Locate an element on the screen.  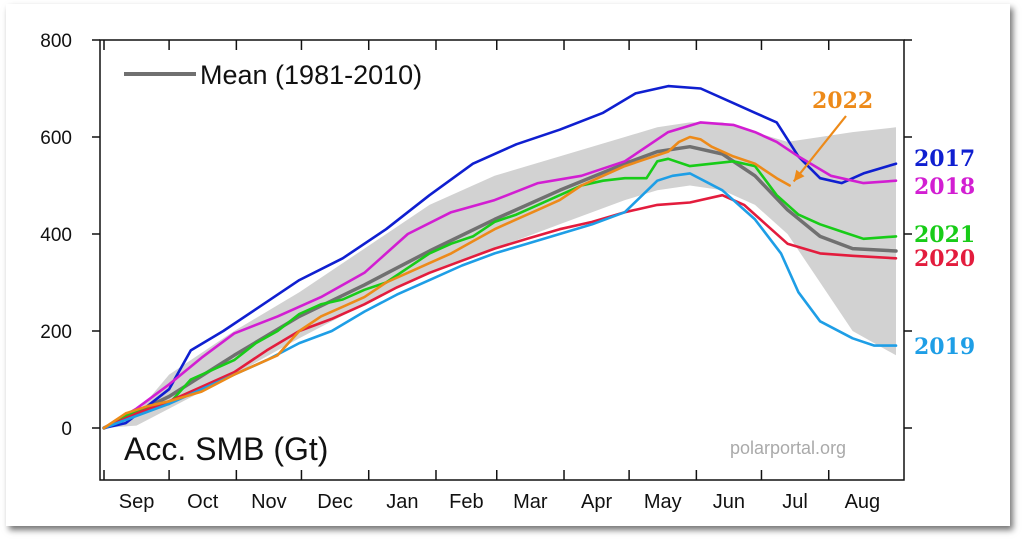
x-tick-label: Apr is located at coordinates (596, 502).